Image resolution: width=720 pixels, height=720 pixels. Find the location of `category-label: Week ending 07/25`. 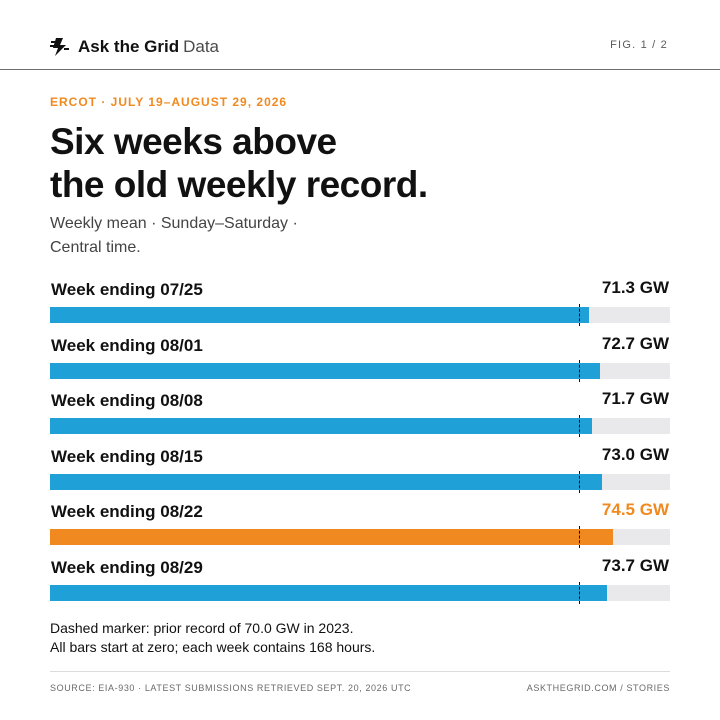

category-label: Week ending 07/25 is located at coordinates (127, 289).